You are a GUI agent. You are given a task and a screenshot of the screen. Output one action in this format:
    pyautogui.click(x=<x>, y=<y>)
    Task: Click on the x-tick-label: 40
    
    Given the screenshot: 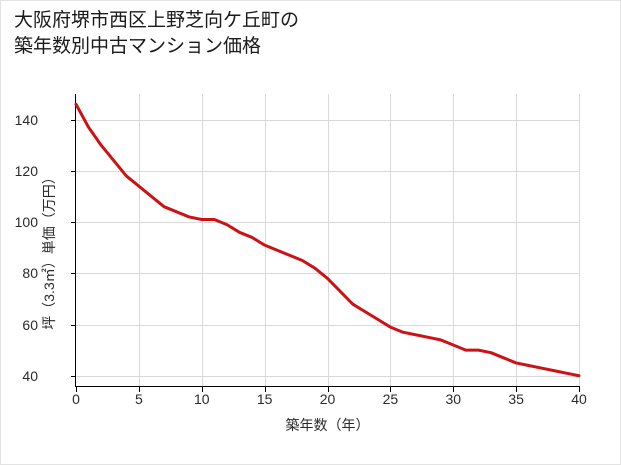 What is the action you would take?
    pyautogui.click(x=579, y=399)
    